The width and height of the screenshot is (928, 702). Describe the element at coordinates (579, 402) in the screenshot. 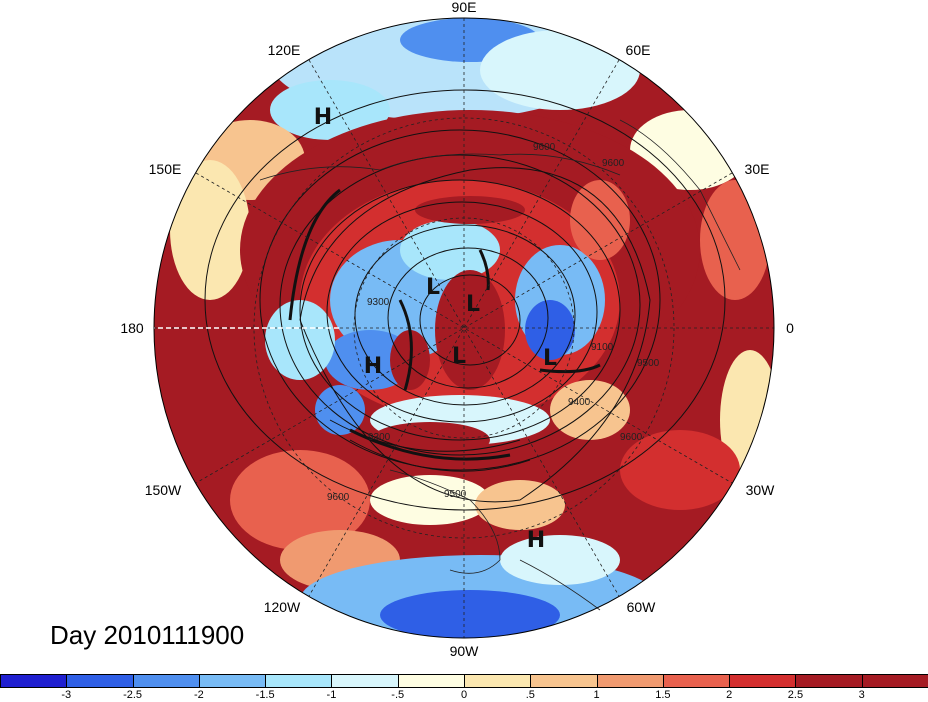

I see `contour-label: 9400` at that location.